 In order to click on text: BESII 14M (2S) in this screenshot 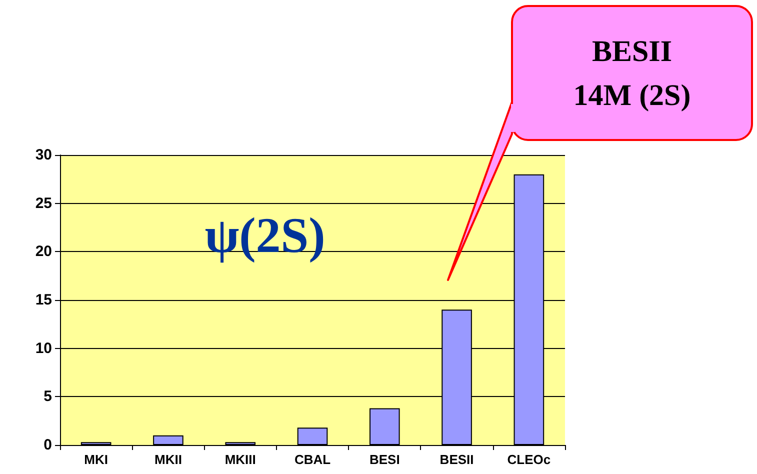, I will do `click(632, 73)`.